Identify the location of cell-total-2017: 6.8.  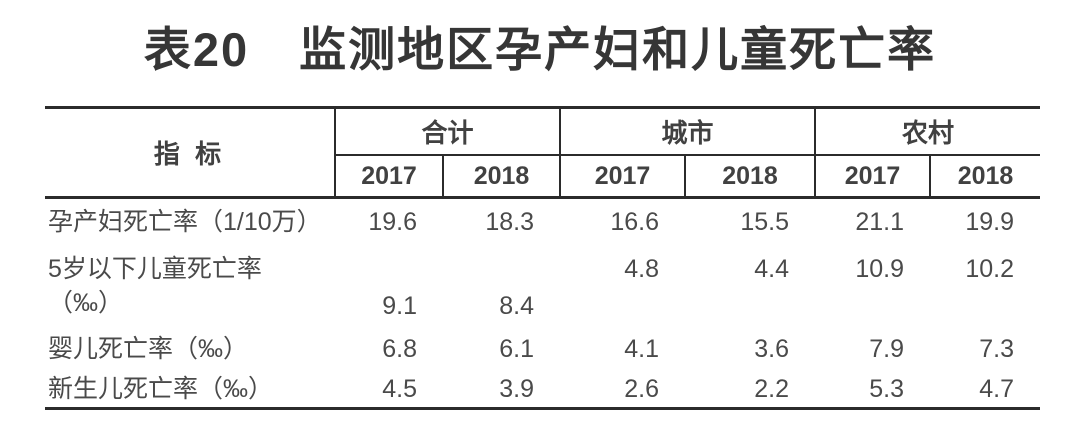
(399, 348).